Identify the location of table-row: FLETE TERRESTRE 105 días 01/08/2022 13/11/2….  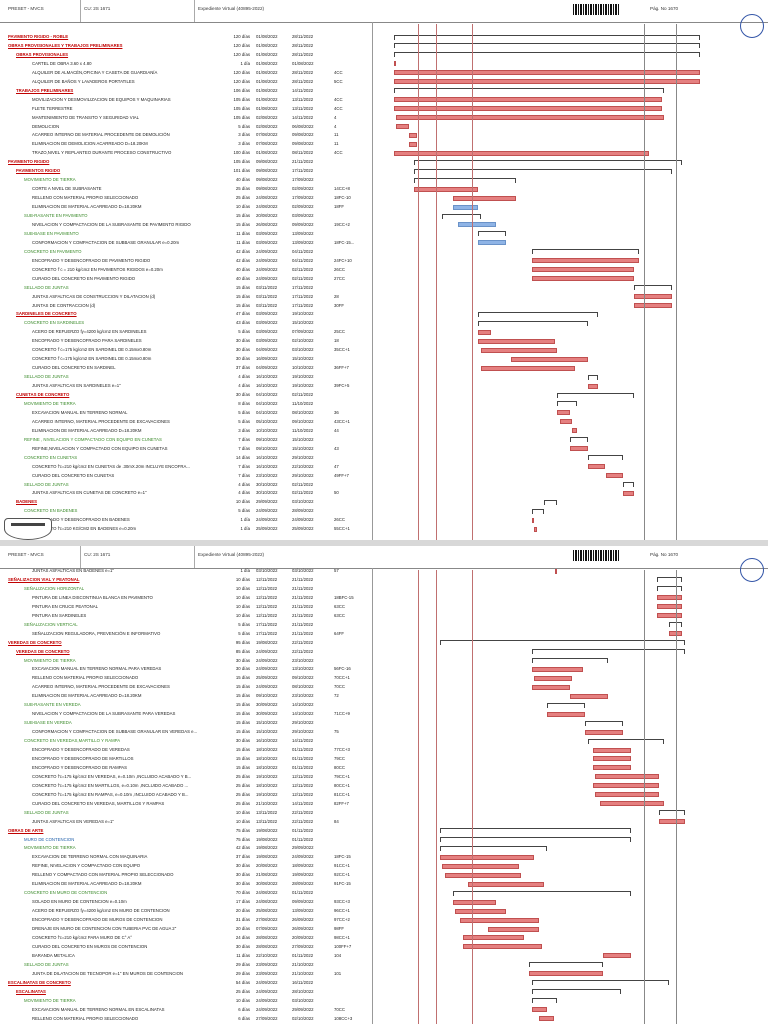
(384, 109).